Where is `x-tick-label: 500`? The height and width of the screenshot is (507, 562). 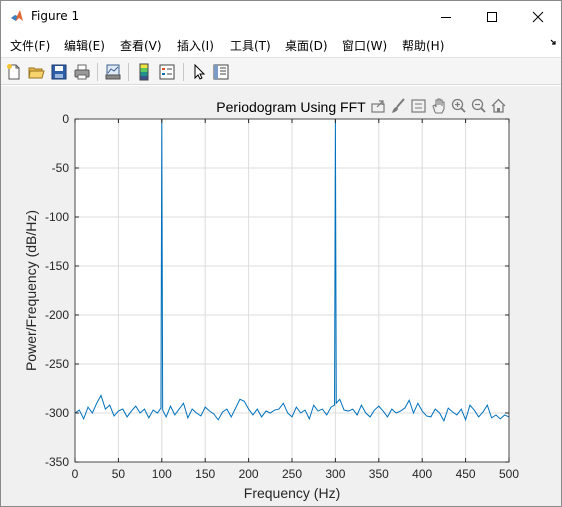 x-tick-label: 500 is located at coordinates (509, 474).